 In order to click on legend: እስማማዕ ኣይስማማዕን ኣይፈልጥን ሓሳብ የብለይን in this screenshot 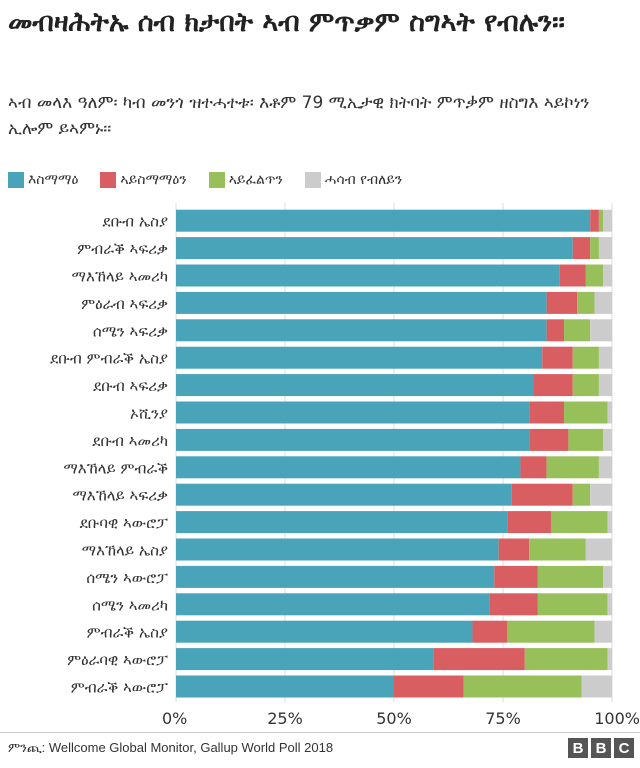, I will do `click(216, 180)`.